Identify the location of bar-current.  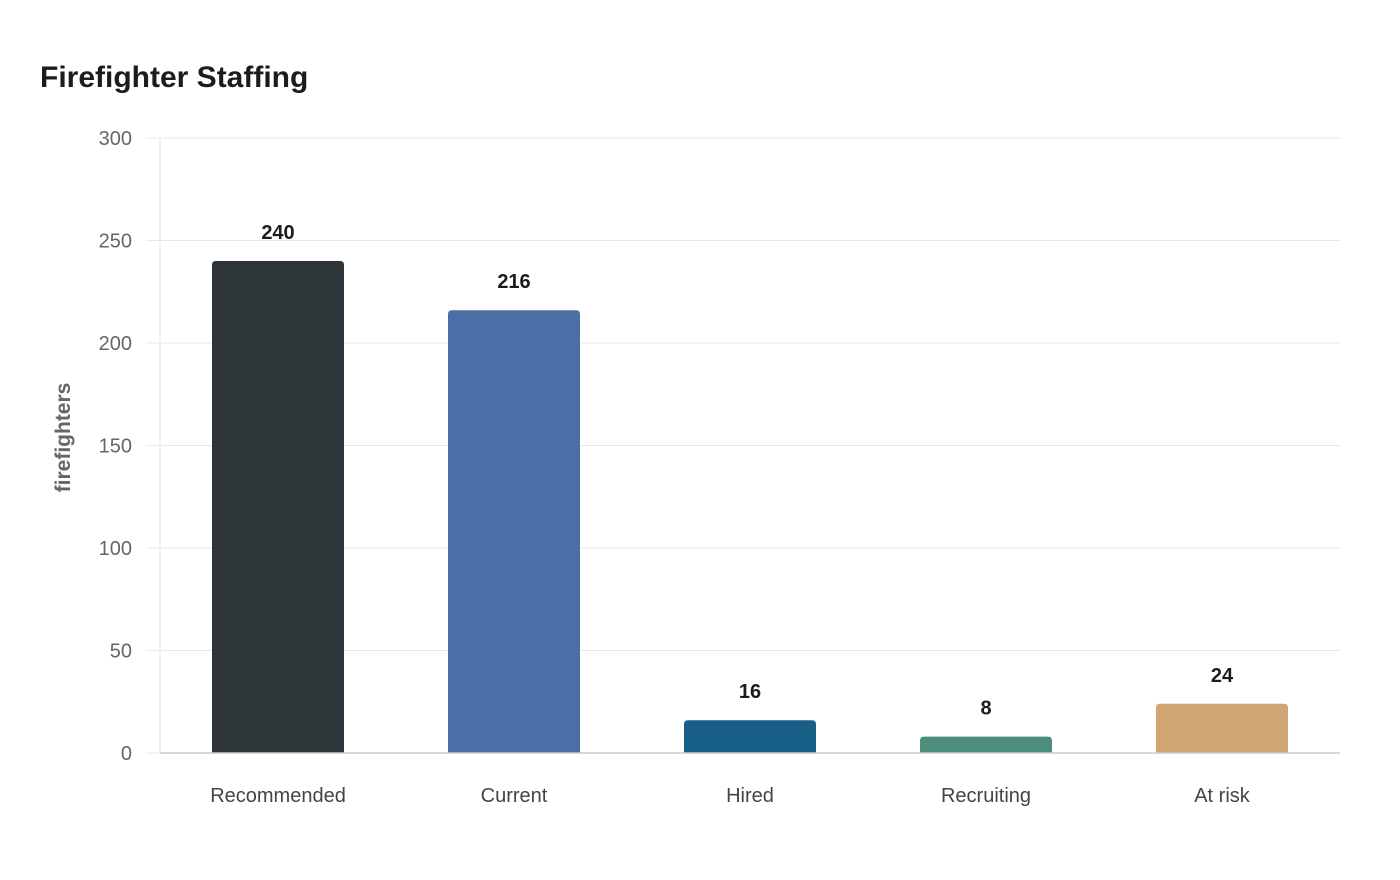
(514, 531).